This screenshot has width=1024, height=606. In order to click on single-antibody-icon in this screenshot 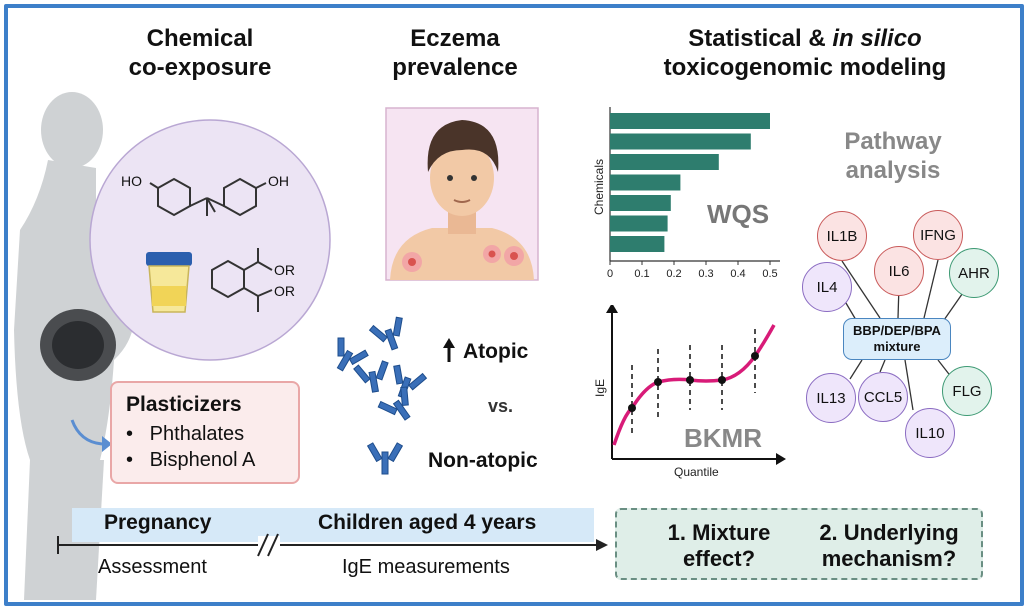, I will do `click(385, 458)`.